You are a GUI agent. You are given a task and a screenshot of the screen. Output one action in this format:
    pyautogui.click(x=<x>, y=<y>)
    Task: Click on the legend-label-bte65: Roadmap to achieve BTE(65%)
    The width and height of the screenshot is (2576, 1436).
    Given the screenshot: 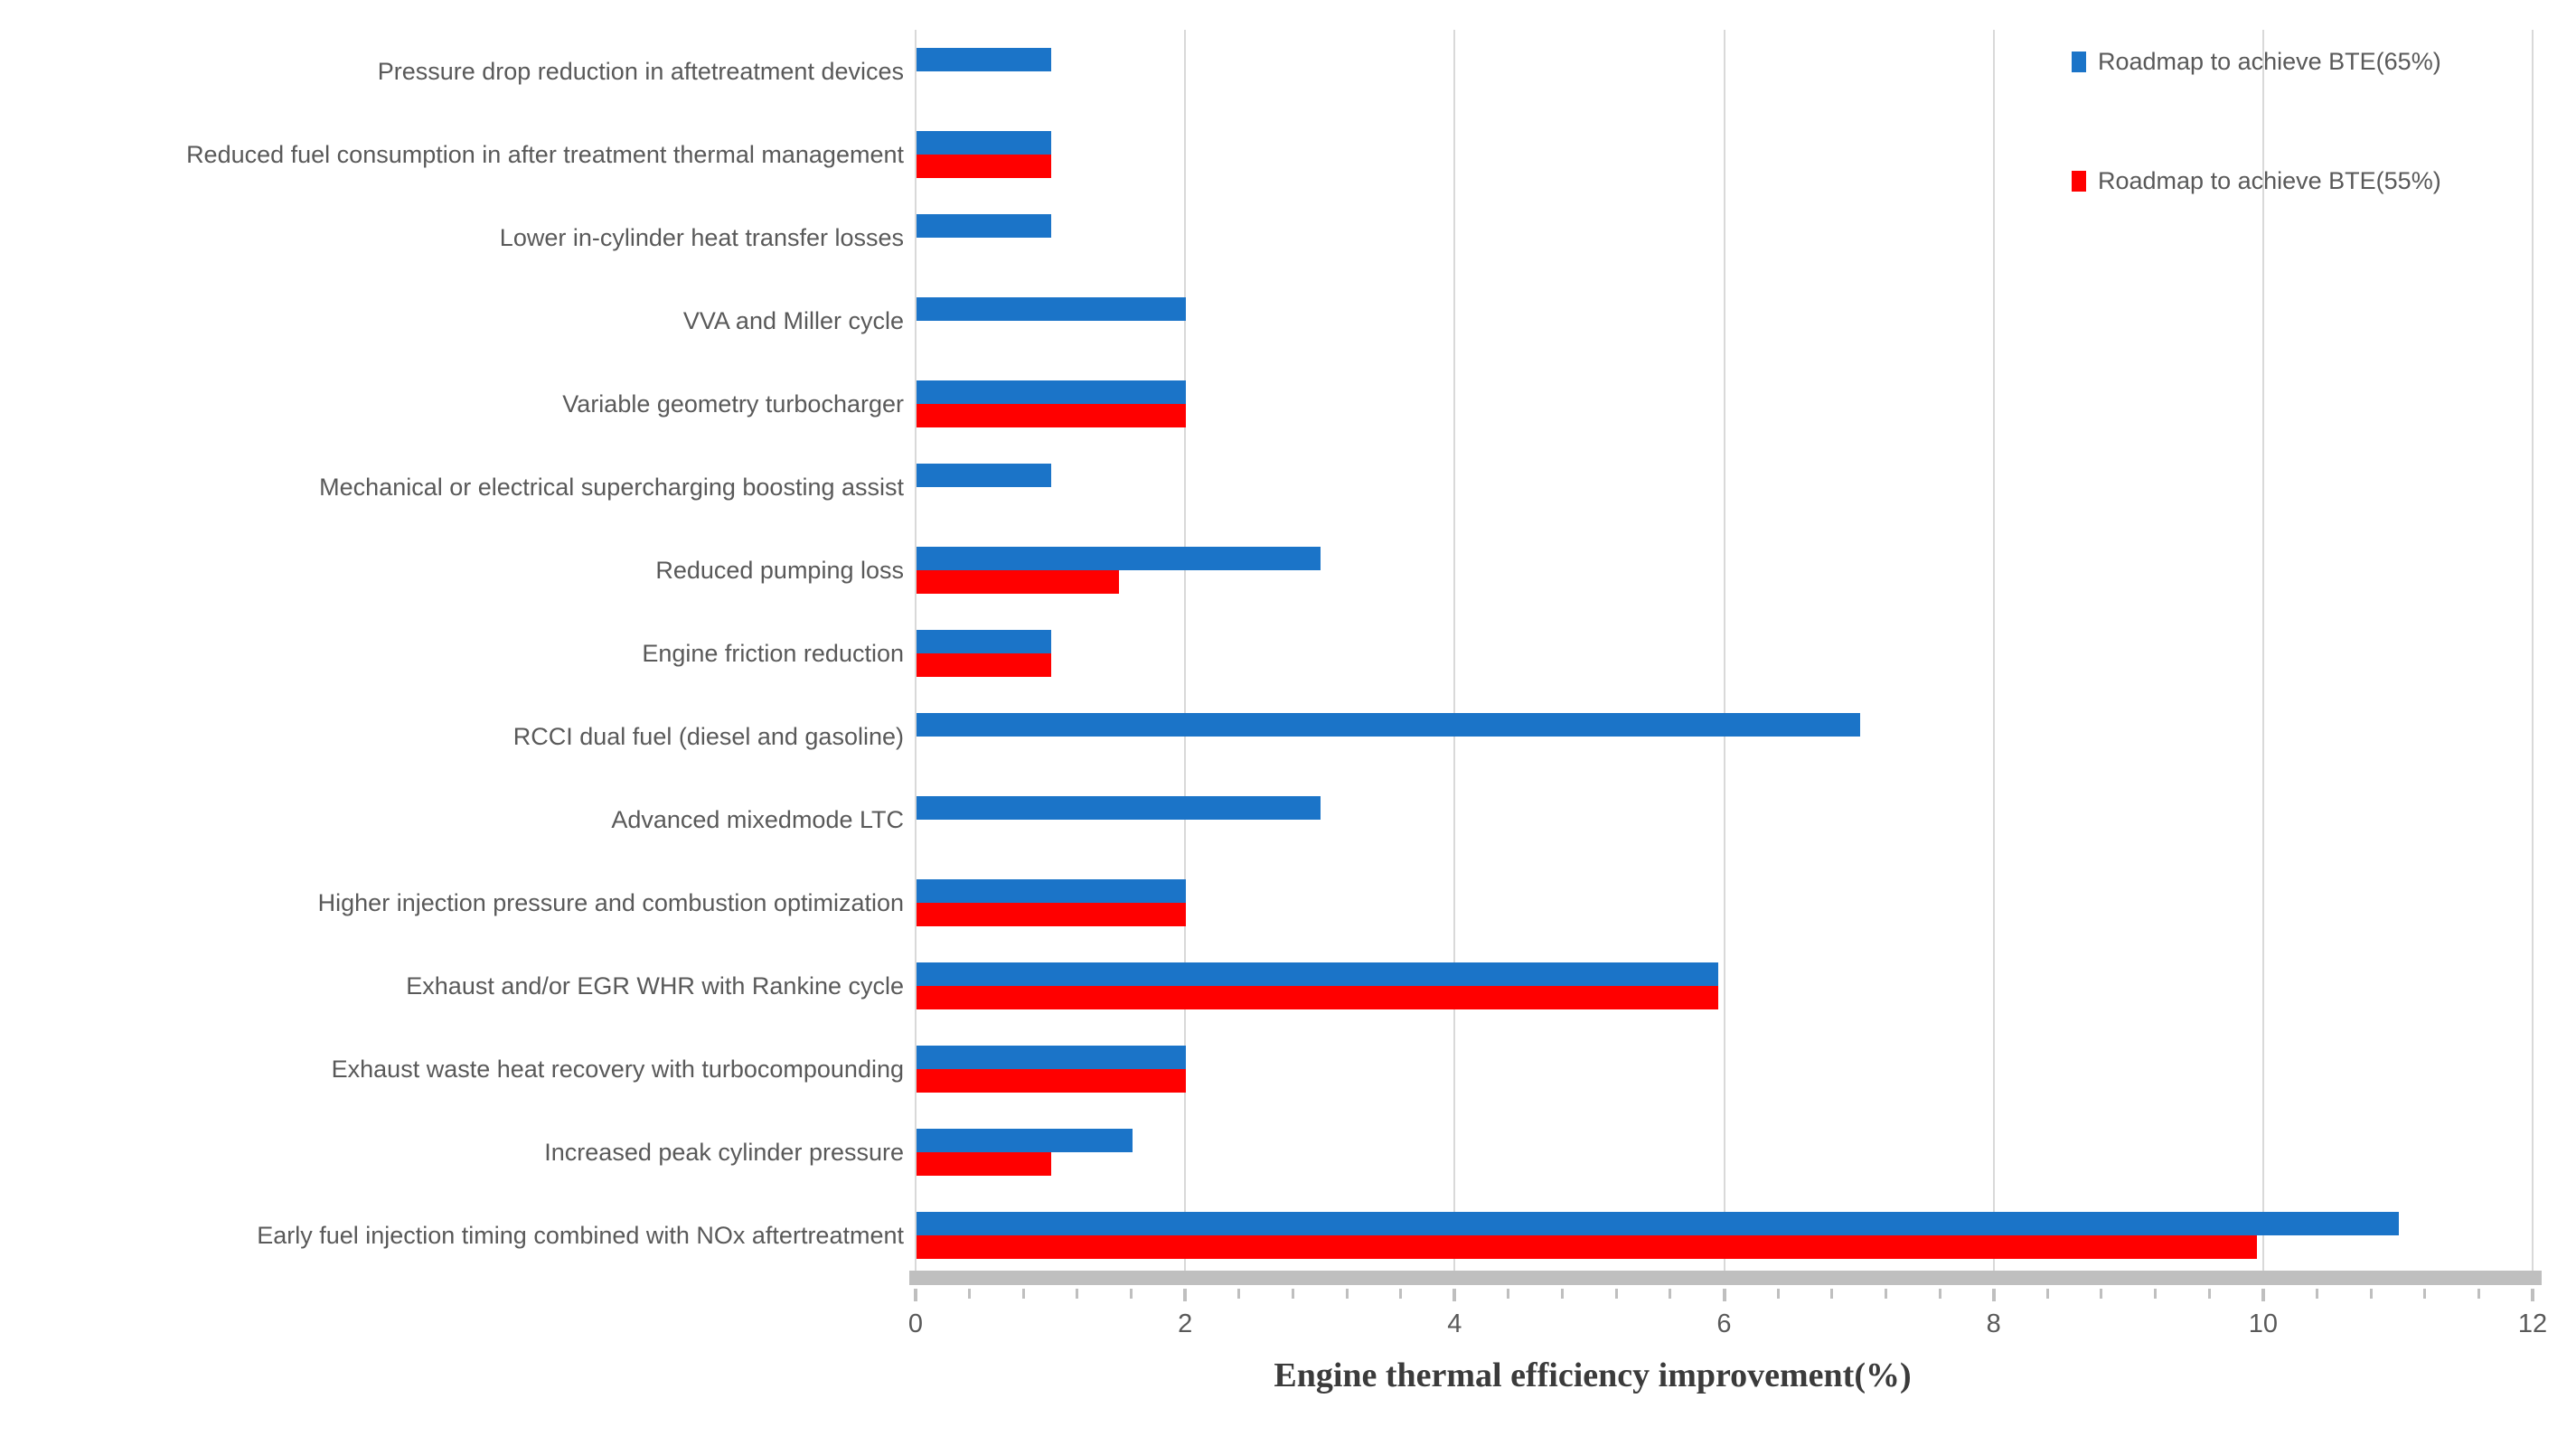 What is the action you would take?
    pyautogui.click(x=2269, y=61)
    